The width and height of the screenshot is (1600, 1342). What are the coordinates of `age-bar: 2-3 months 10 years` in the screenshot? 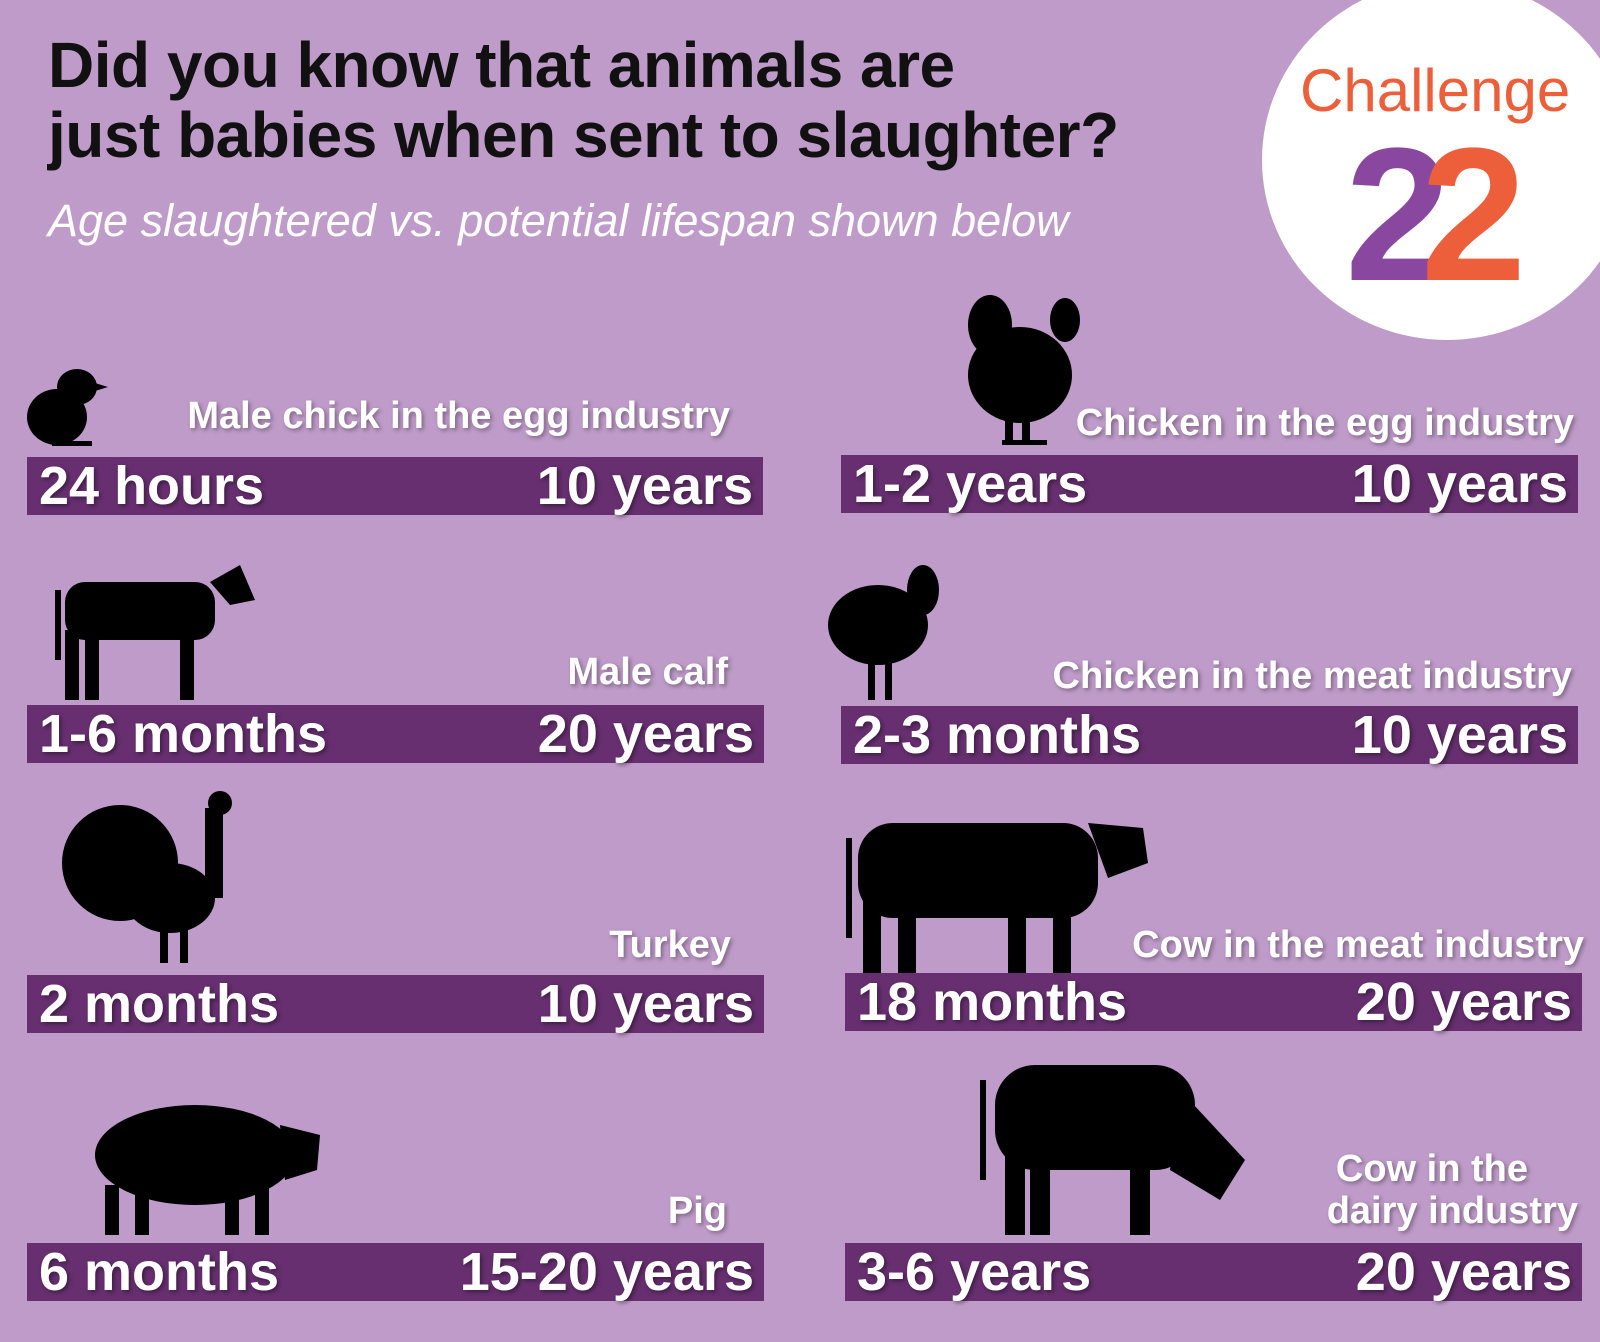 It's located at (1209, 735).